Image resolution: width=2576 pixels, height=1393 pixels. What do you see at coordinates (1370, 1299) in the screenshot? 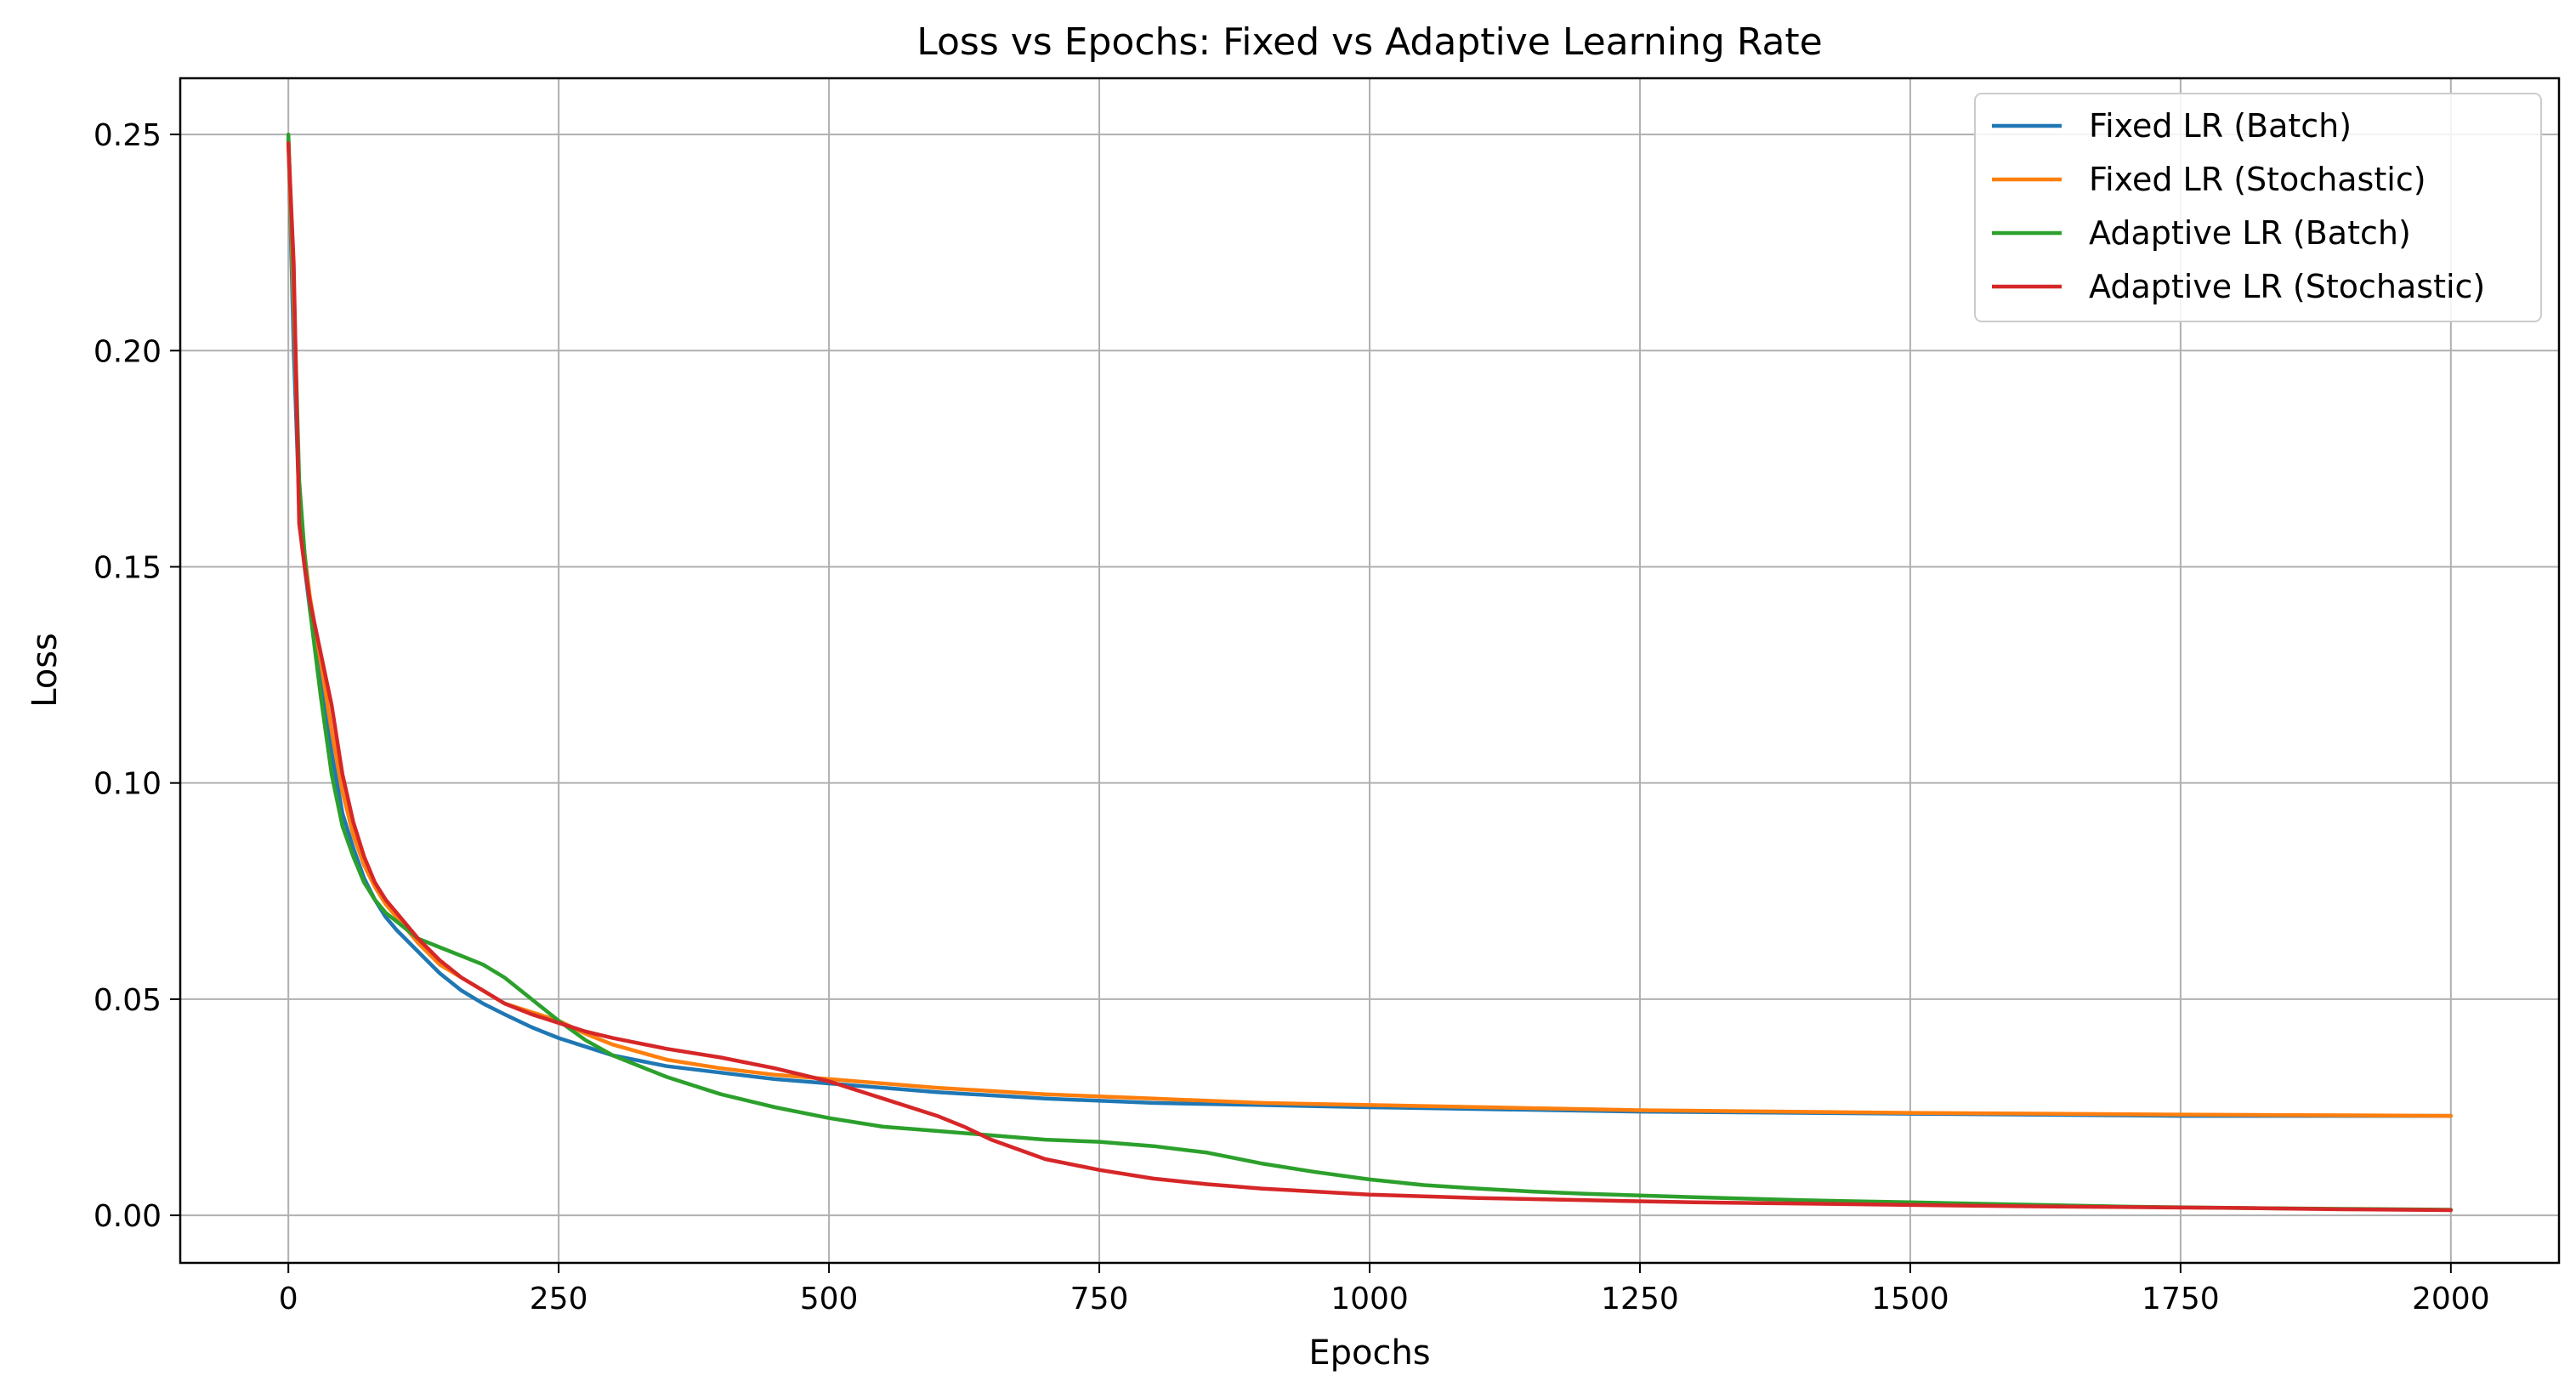
I see `x-tick-label: 1000` at bounding box center [1370, 1299].